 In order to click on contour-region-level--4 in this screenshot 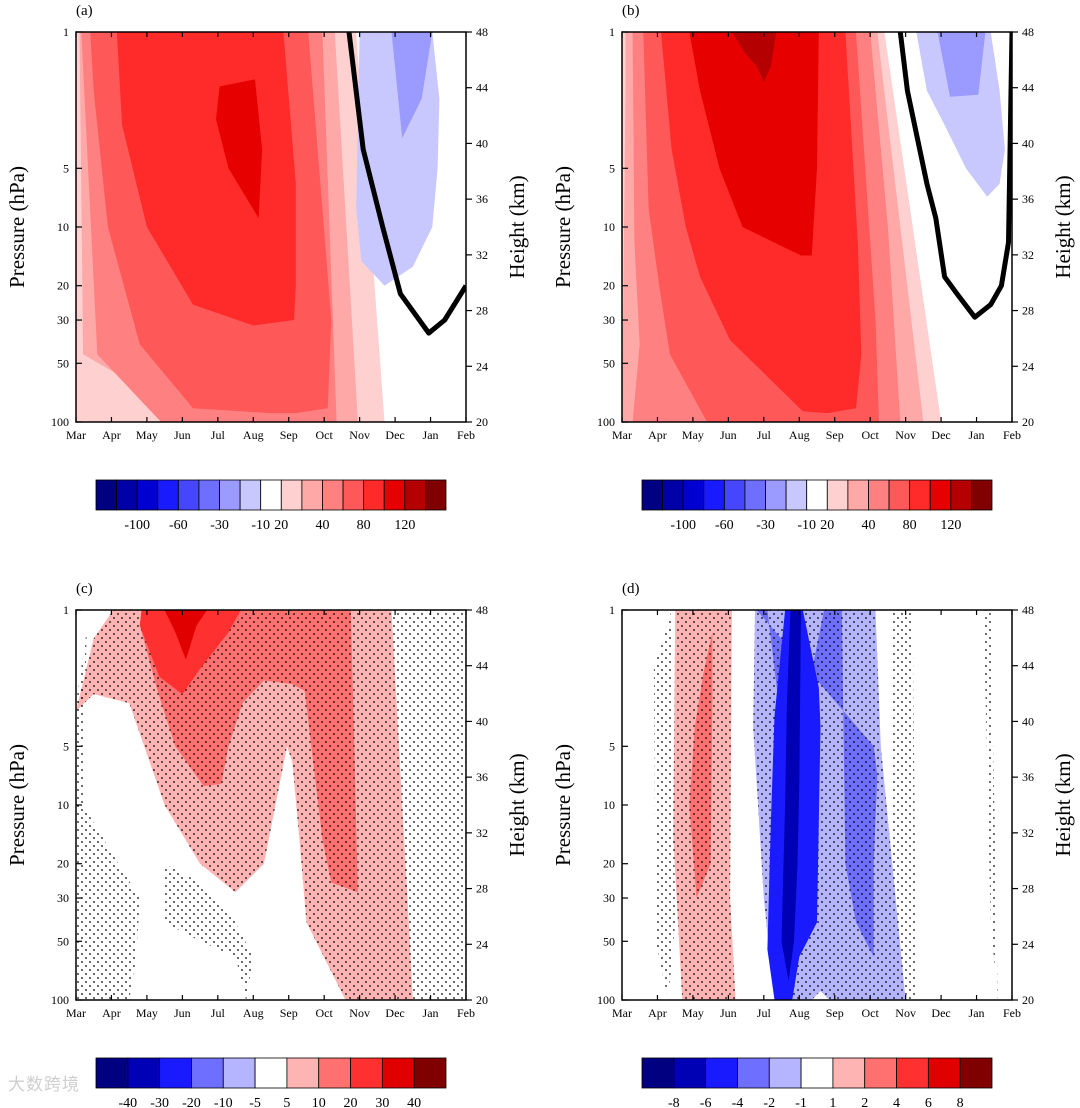, I will do `click(791, 796)`.